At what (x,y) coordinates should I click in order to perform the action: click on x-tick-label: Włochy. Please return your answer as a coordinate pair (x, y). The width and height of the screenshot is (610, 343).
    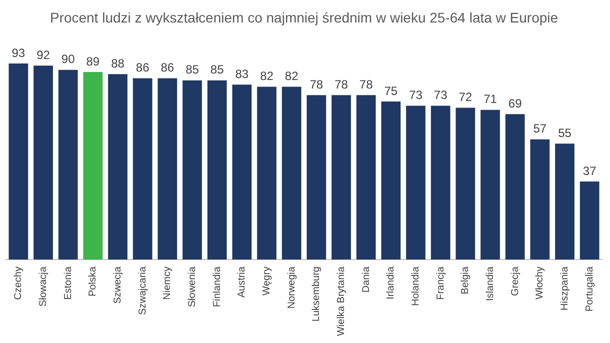
    Looking at the image, I should click on (540, 283).